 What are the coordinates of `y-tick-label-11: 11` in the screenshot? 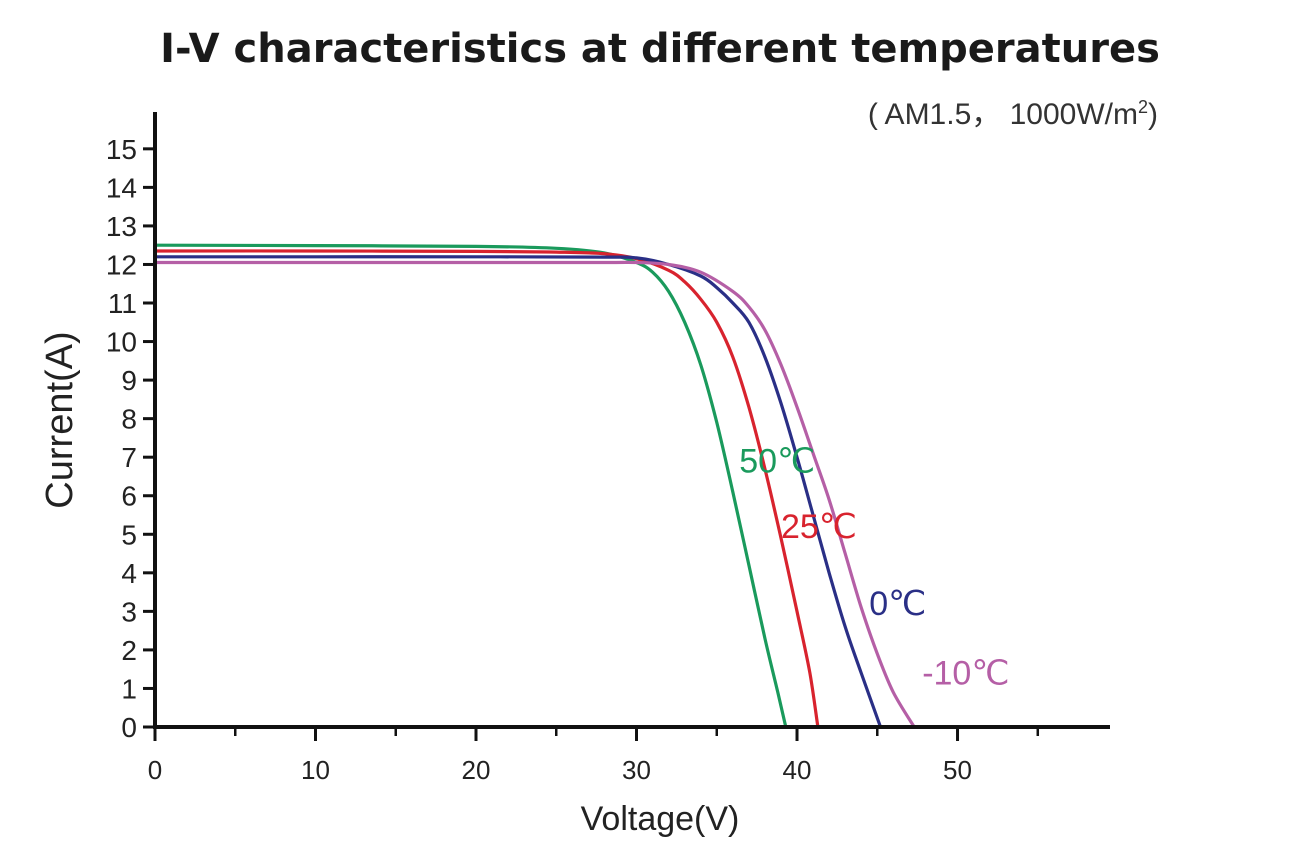 It's located at (122, 303).